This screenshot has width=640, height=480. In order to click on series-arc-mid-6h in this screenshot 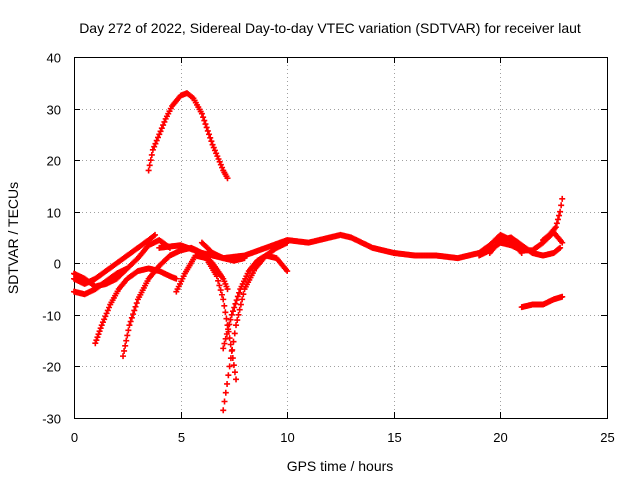, I will do `click(223, 251)`.